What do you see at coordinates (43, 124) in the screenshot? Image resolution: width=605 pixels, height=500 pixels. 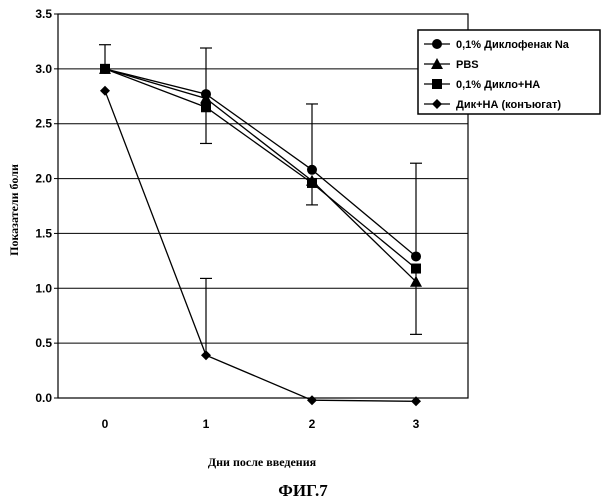 I see `y-tick-label: 2.5` at bounding box center [43, 124].